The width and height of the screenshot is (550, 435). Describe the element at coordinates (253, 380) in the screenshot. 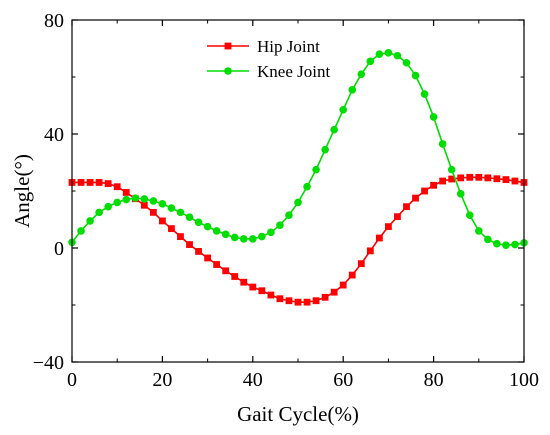

I see `x-tick-label: 40` at that location.